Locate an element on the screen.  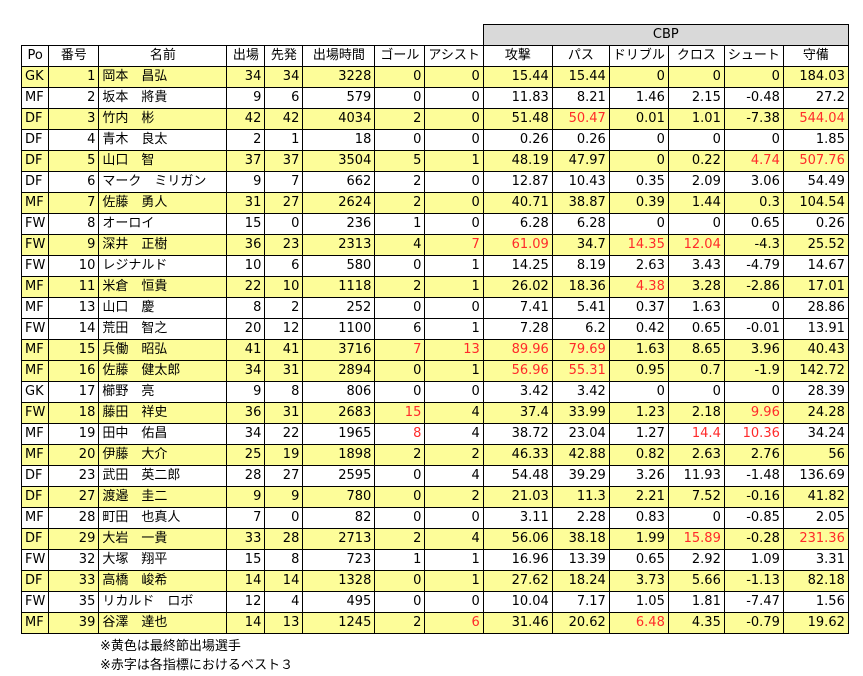
cell-atk: 6.28 is located at coordinates (517, 224).